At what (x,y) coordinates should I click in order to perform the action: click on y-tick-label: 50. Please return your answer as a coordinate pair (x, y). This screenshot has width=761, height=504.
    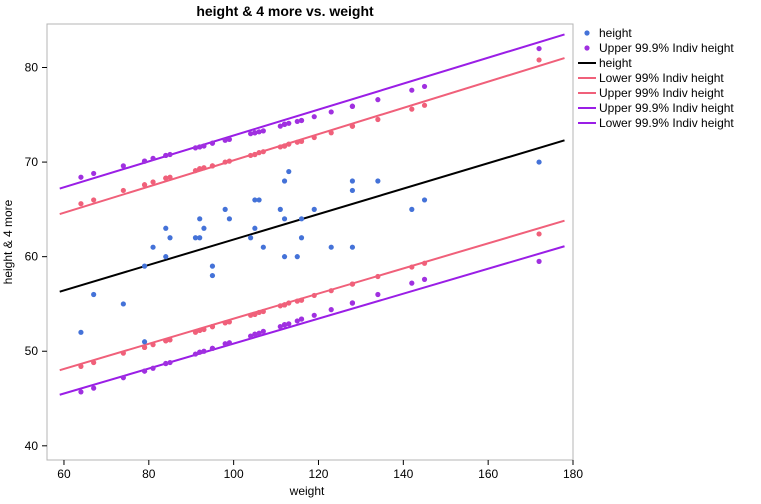
    Looking at the image, I should click on (32, 351).